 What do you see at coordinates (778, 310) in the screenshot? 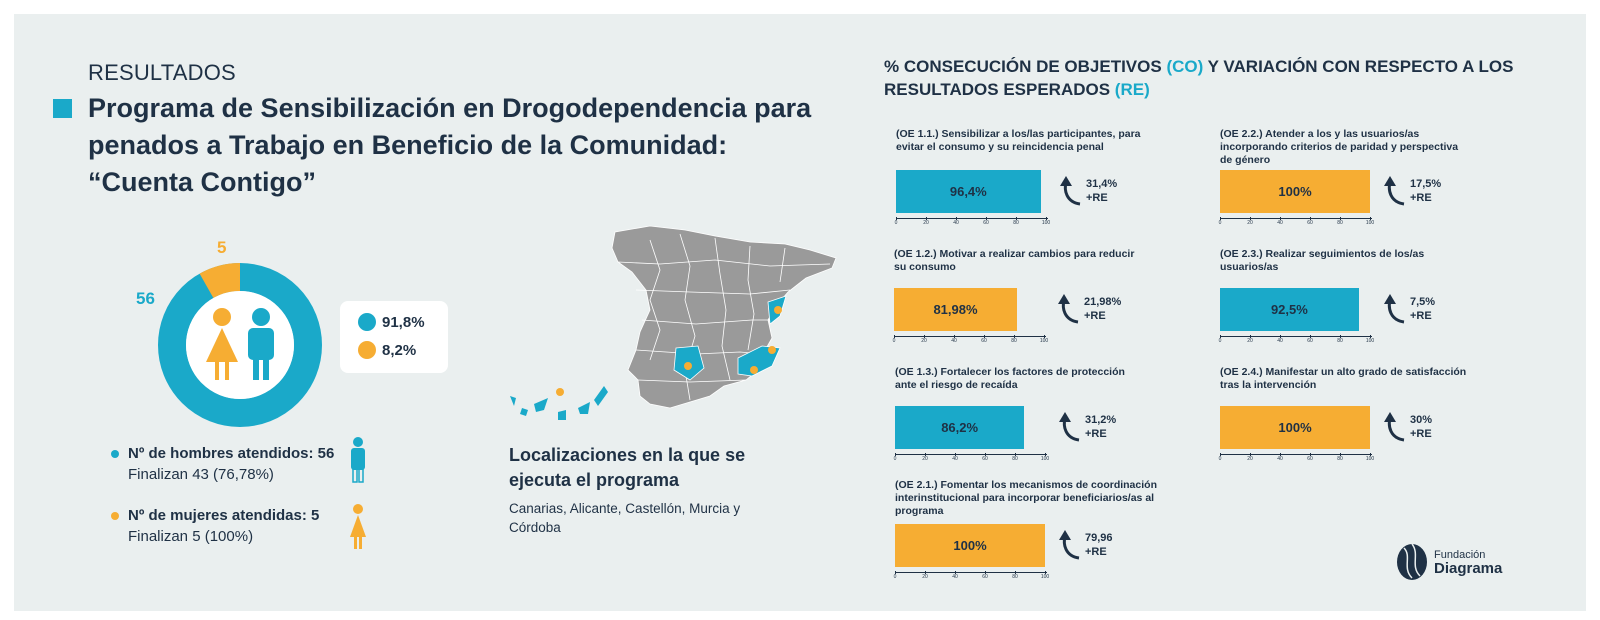
I see `marker-castellon` at bounding box center [778, 310].